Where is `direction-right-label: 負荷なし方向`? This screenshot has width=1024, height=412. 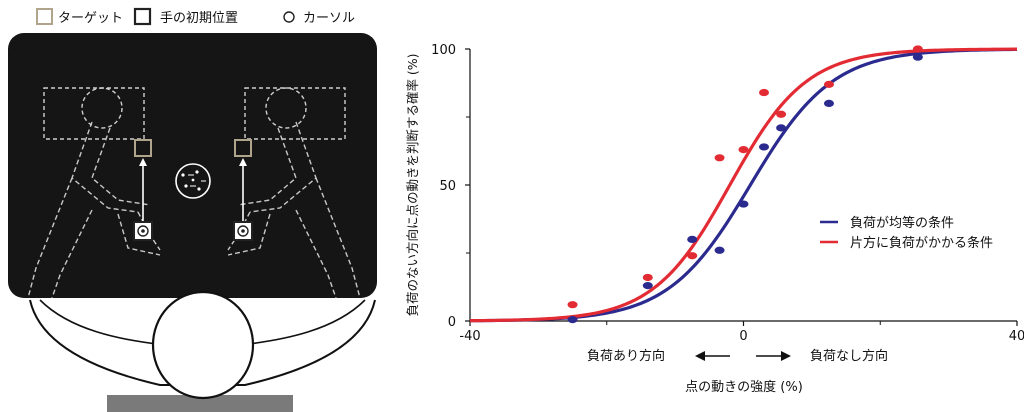
direction-right-label: 負荷なし方向 is located at coordinates (849, 356).